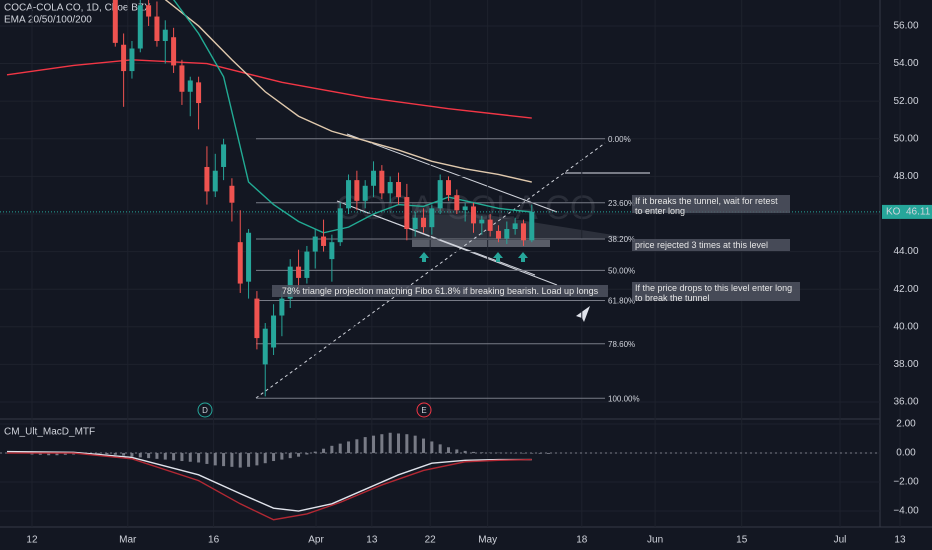 Image resolution: width=932 pixels, height=550 pixels. Describe the element at coordinates (840, 540) in the screenshot. I see `x-tick-label: Jul` at that location.